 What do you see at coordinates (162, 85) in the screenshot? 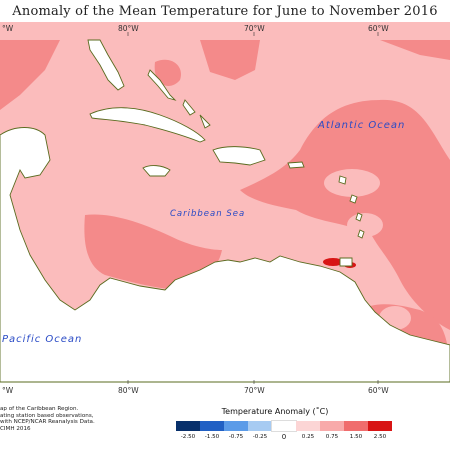
I see `bahamas-land` at bounding box center [162, 85].